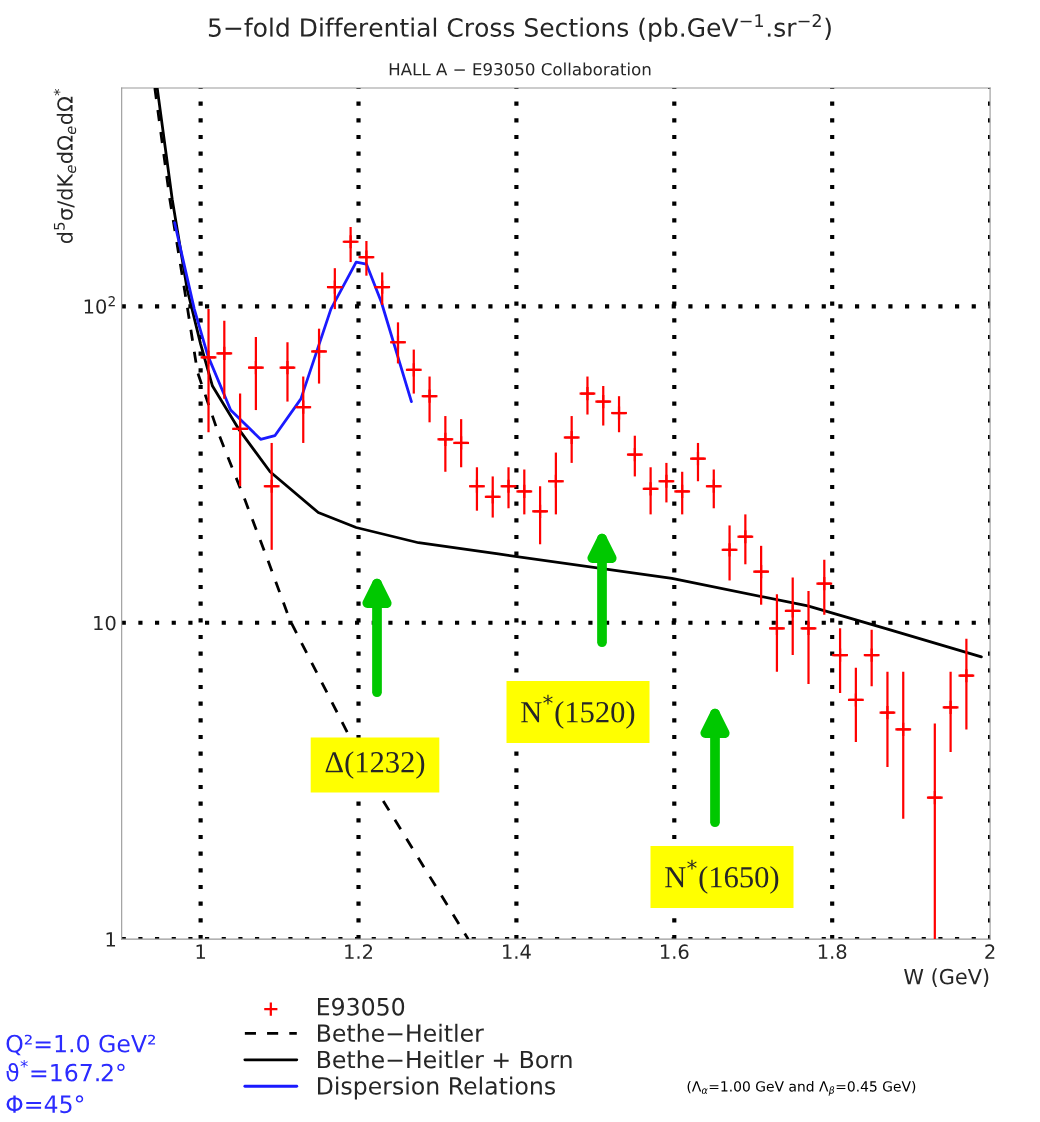  I want to click on y-tick-label: 10$^{2}$, so click(99, 305).